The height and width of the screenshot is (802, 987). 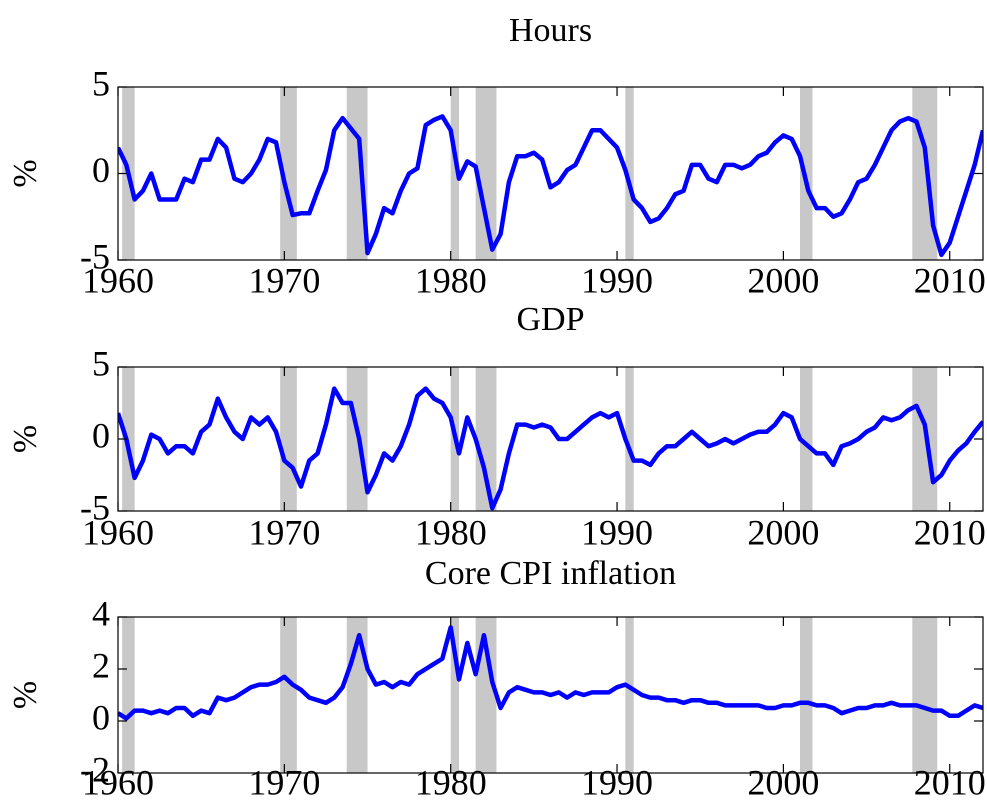 What do you see at coordinates (95, 769) in the screenshot?
I see `y-tick-label: -2` at bounding box center [95, 769].